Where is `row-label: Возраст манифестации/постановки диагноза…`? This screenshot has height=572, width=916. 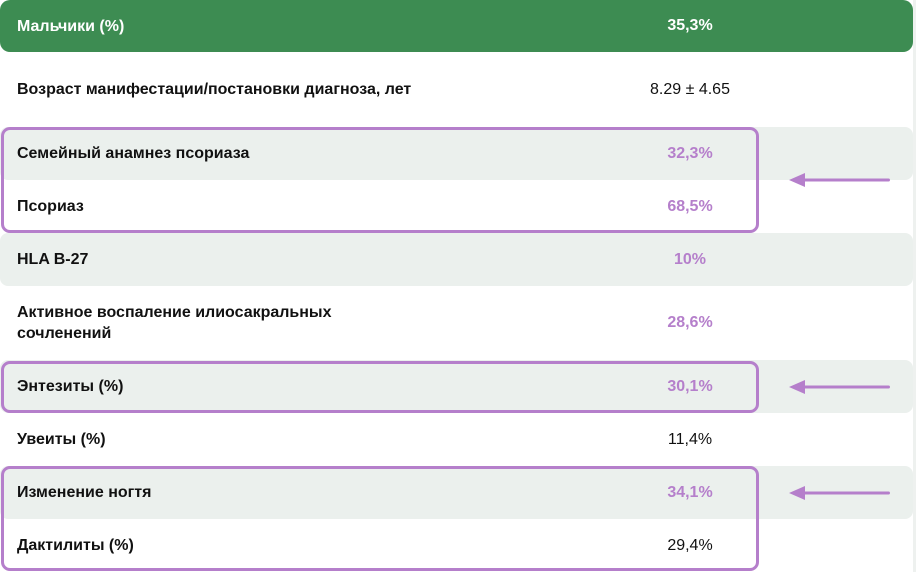
row-label: Возраст манифестации/постановки диагноза… is located at coordinates (214, 89).